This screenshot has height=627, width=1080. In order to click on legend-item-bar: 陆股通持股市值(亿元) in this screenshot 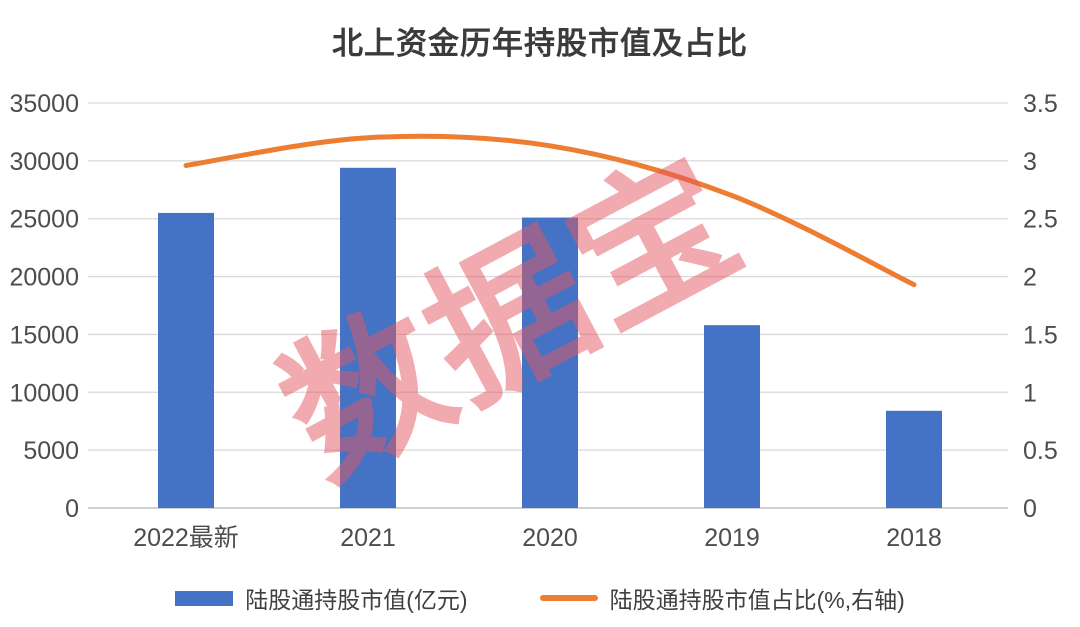, I will do `click(321, 598)`.